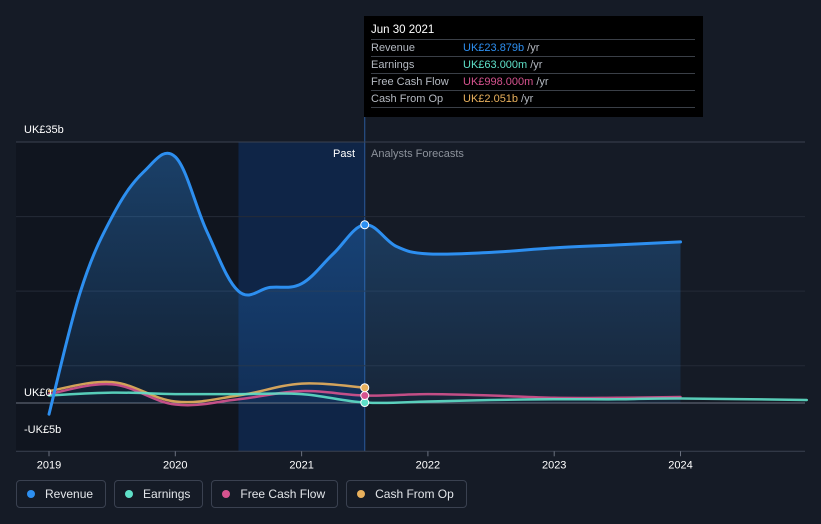  Describe the element at coordinates (533, 31) in the screenshot. I see `tooltip-date: Jun 30 2021` at that location.